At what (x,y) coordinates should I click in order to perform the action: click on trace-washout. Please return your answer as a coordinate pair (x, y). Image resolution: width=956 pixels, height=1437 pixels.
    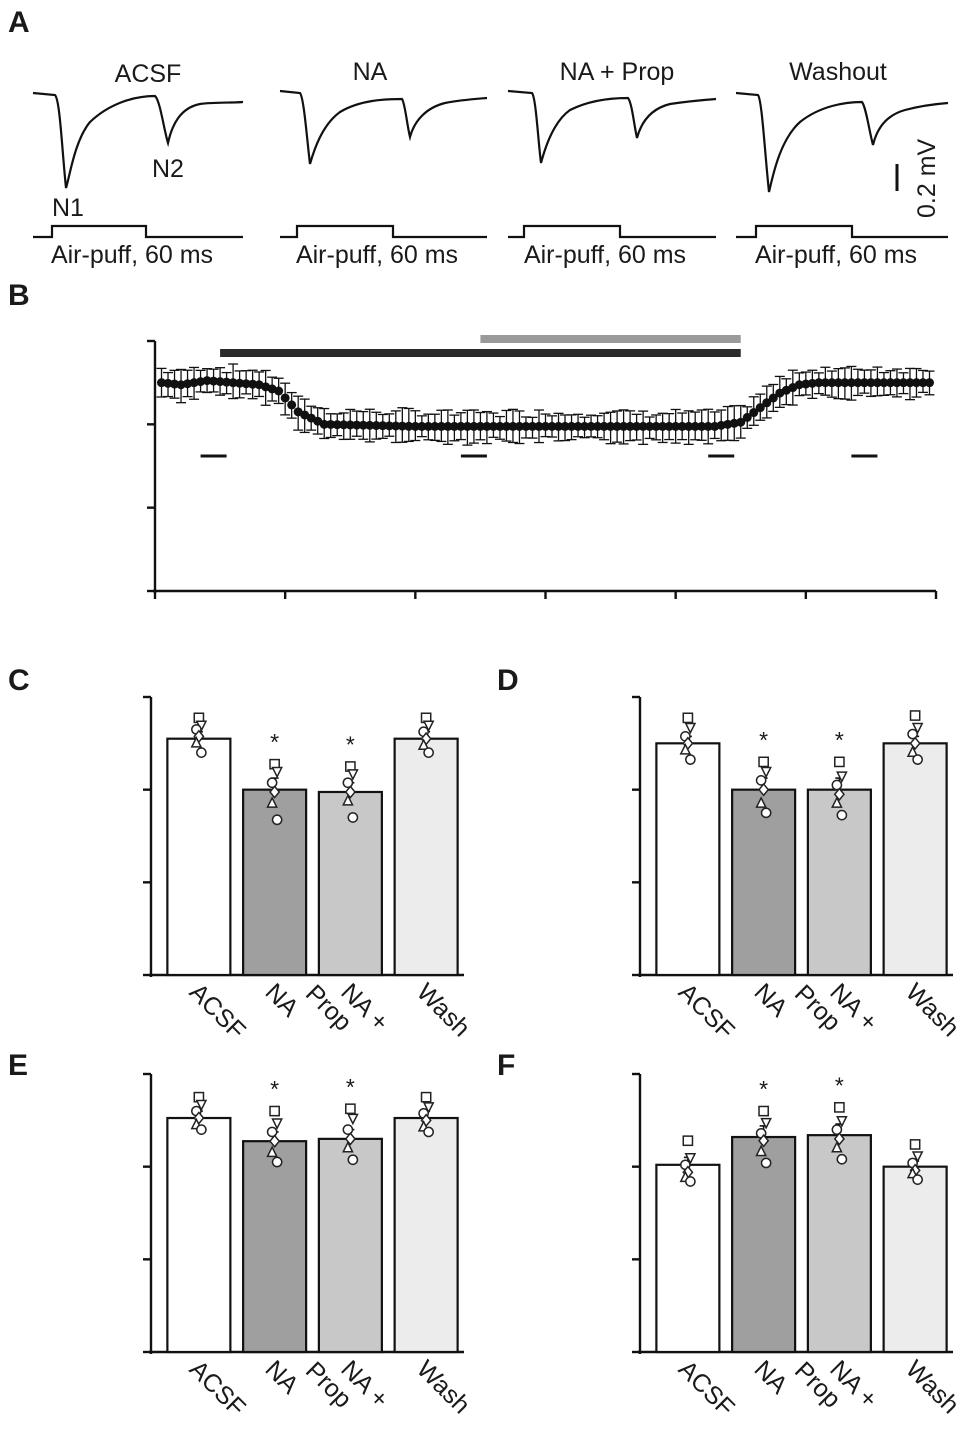
    Looking at the image, I should click on (842, 142).